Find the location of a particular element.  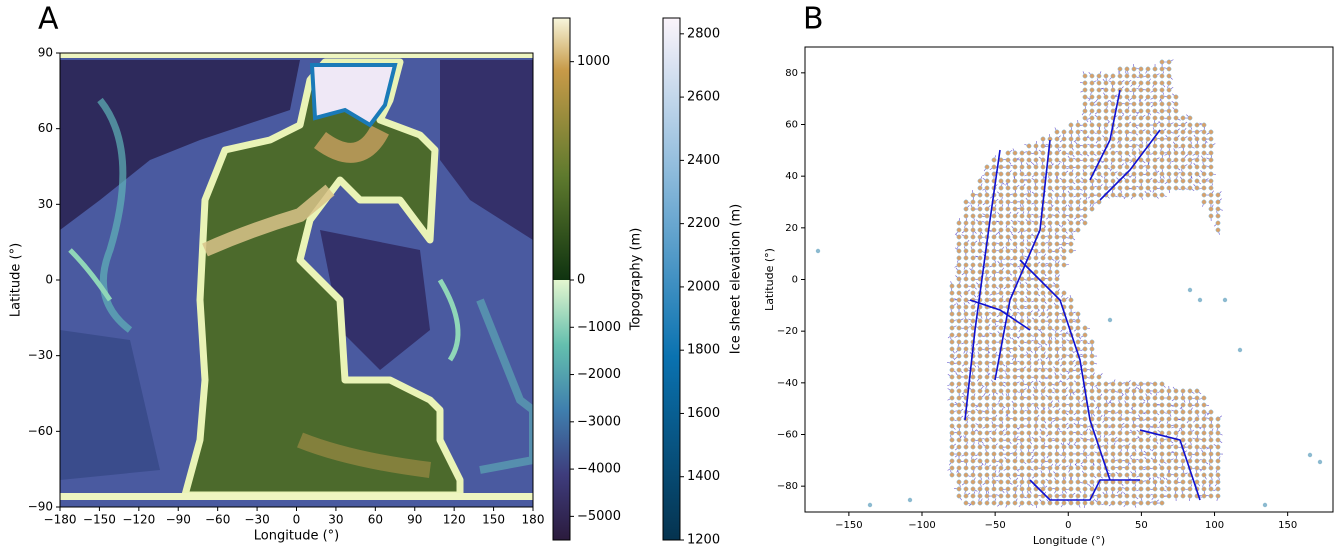

colorbar-tick-label: 2600 is located at coordinates (703, 97).